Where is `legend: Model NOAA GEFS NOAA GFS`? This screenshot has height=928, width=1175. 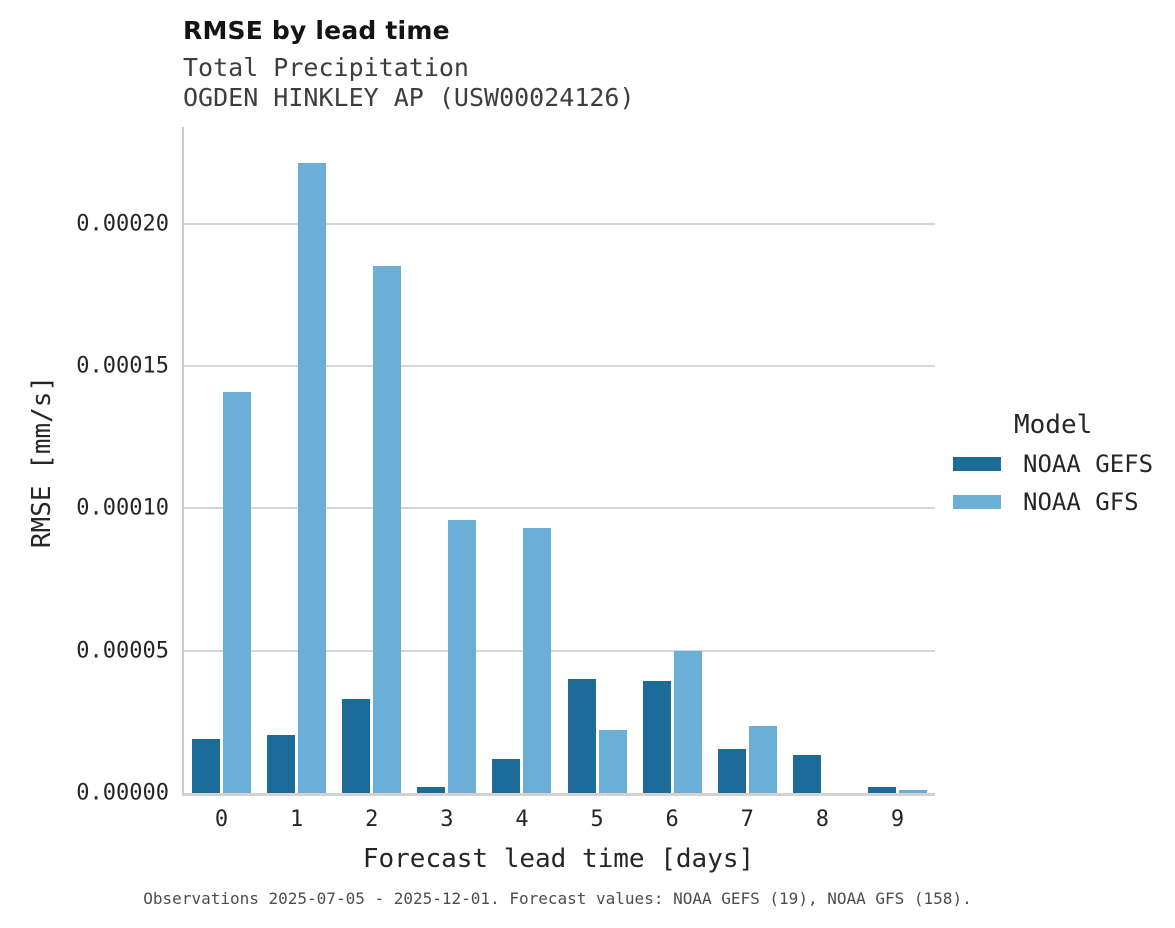
legend: Model NOAA GEFS NOAA GFS is located at coordinates (1053, 463).